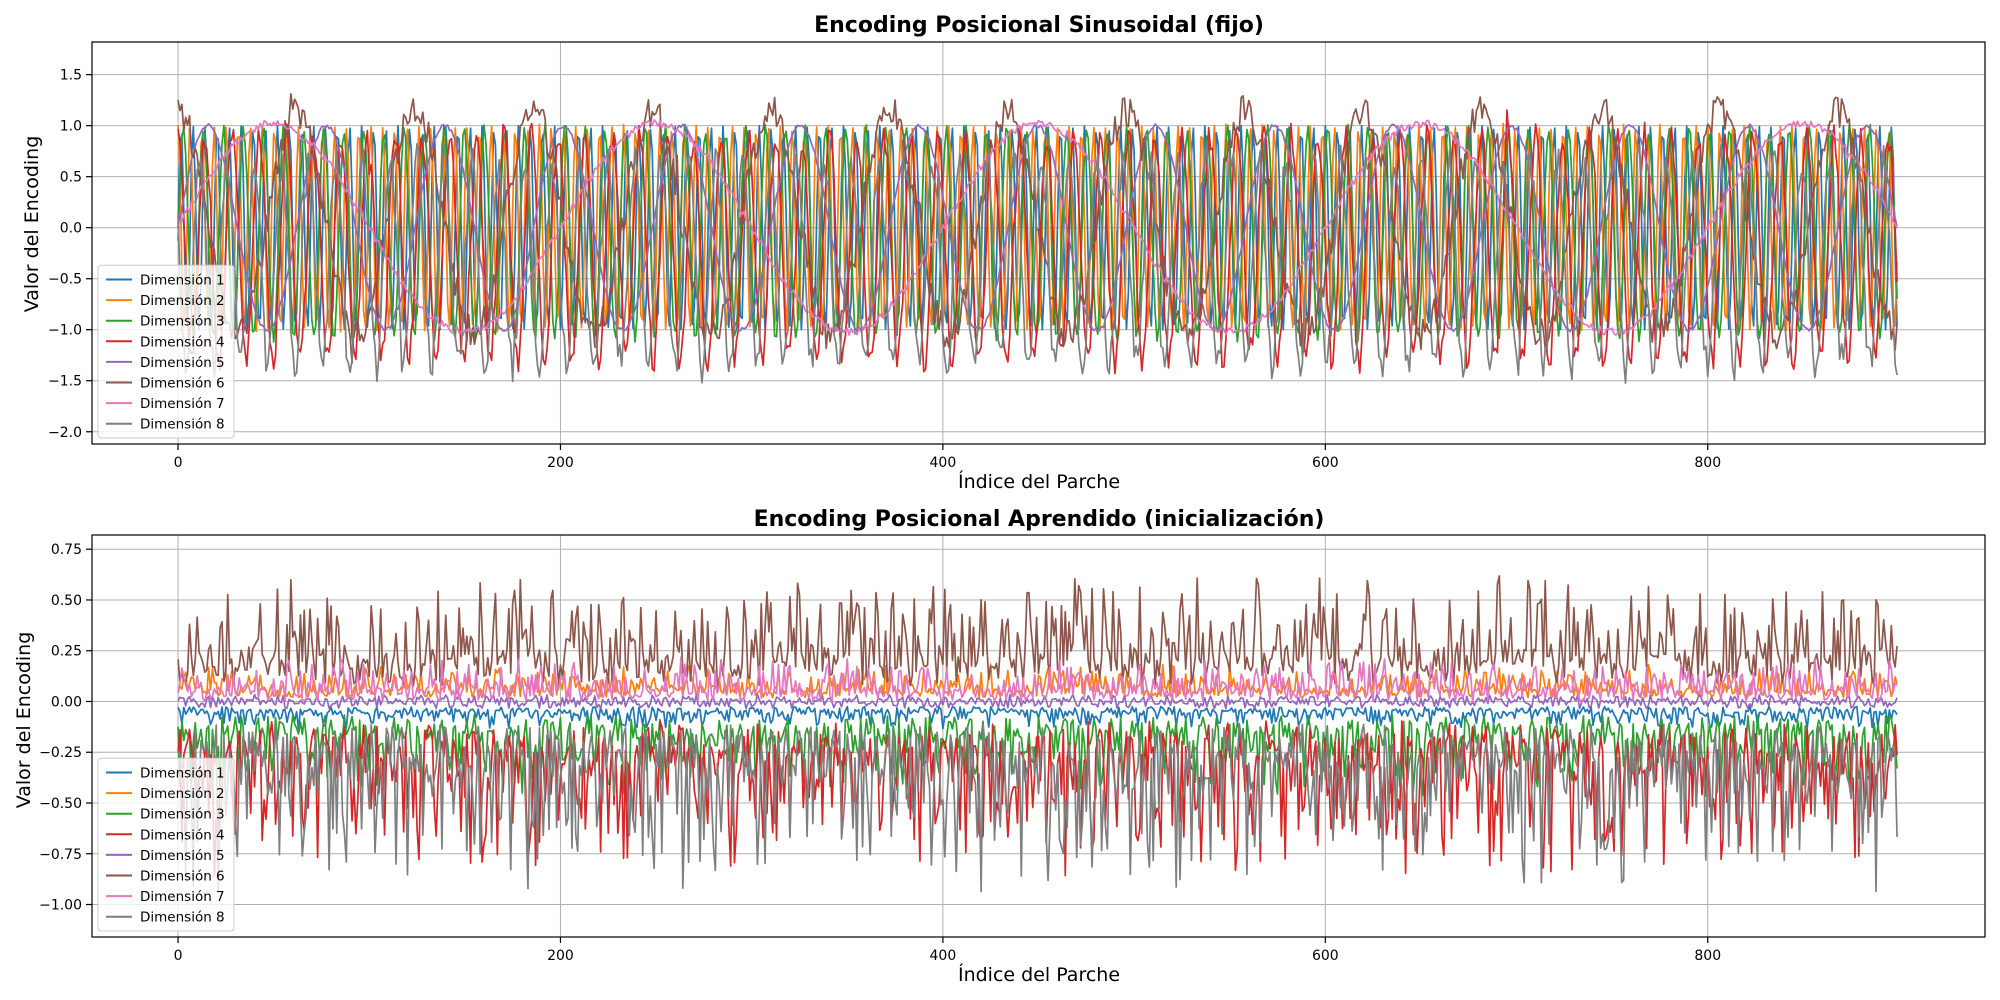 The image size is (2000, 1000). I want to click on y-tick-label: 0.25, so click(66, 652).